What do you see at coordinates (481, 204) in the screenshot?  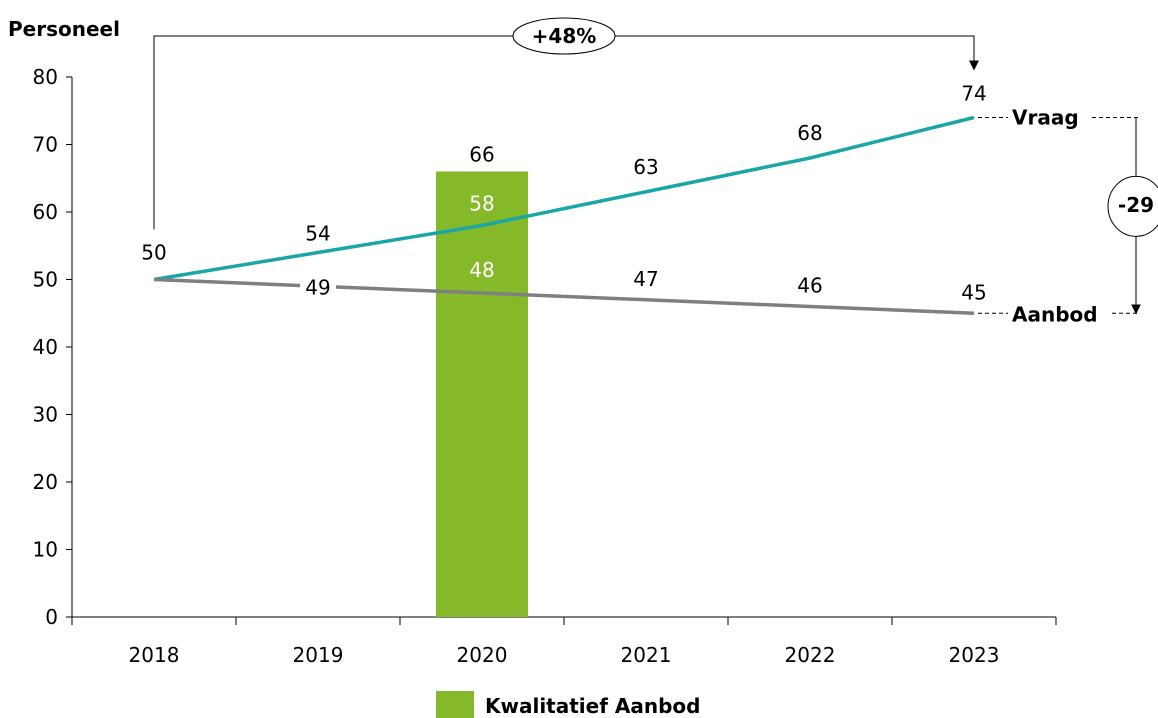 I see `vraag-data-label: 58` at bounding box center [481, 204].